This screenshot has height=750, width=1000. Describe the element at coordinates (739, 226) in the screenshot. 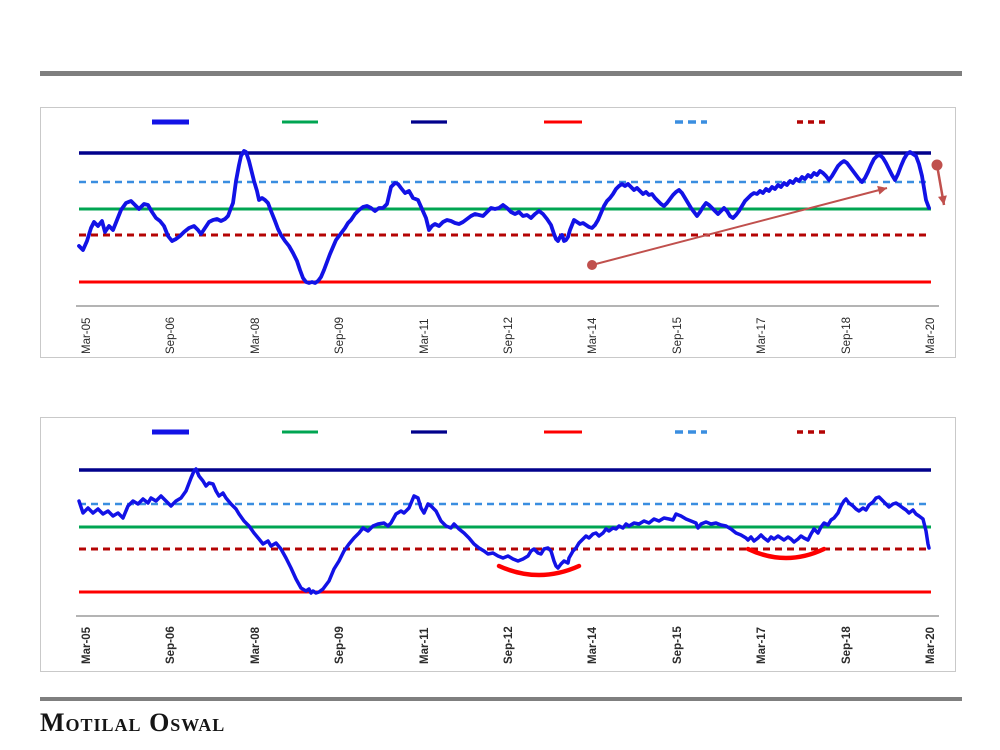

I see `trend-up-arrow-shaft` at that location.